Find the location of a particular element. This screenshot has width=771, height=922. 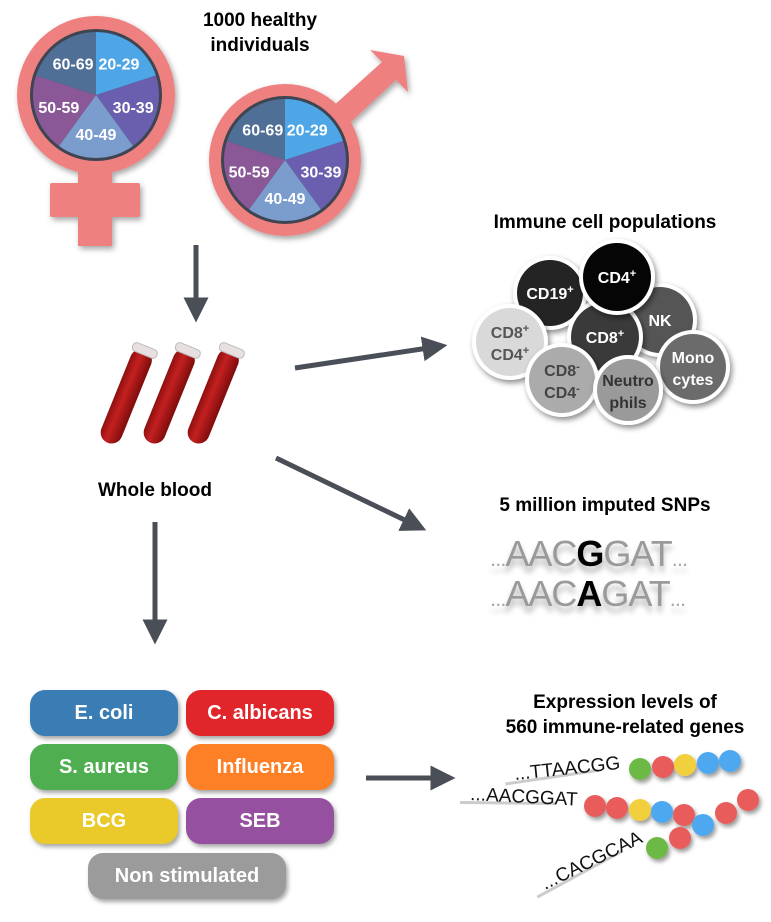

cohort-title-line1: 1000 healthy is located at coordinates (260, 20).